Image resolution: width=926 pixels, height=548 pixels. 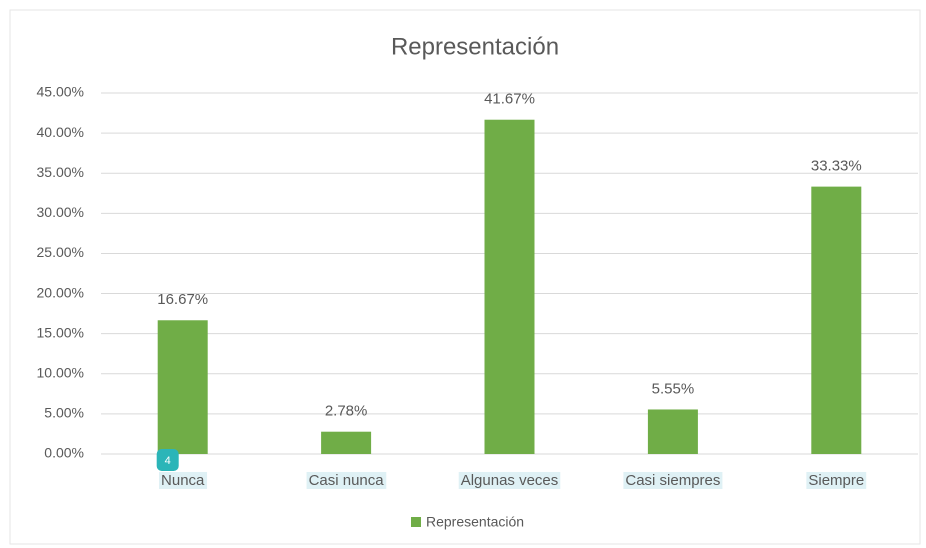 I want to click on legend-swatch, so click(x=416, y=522).